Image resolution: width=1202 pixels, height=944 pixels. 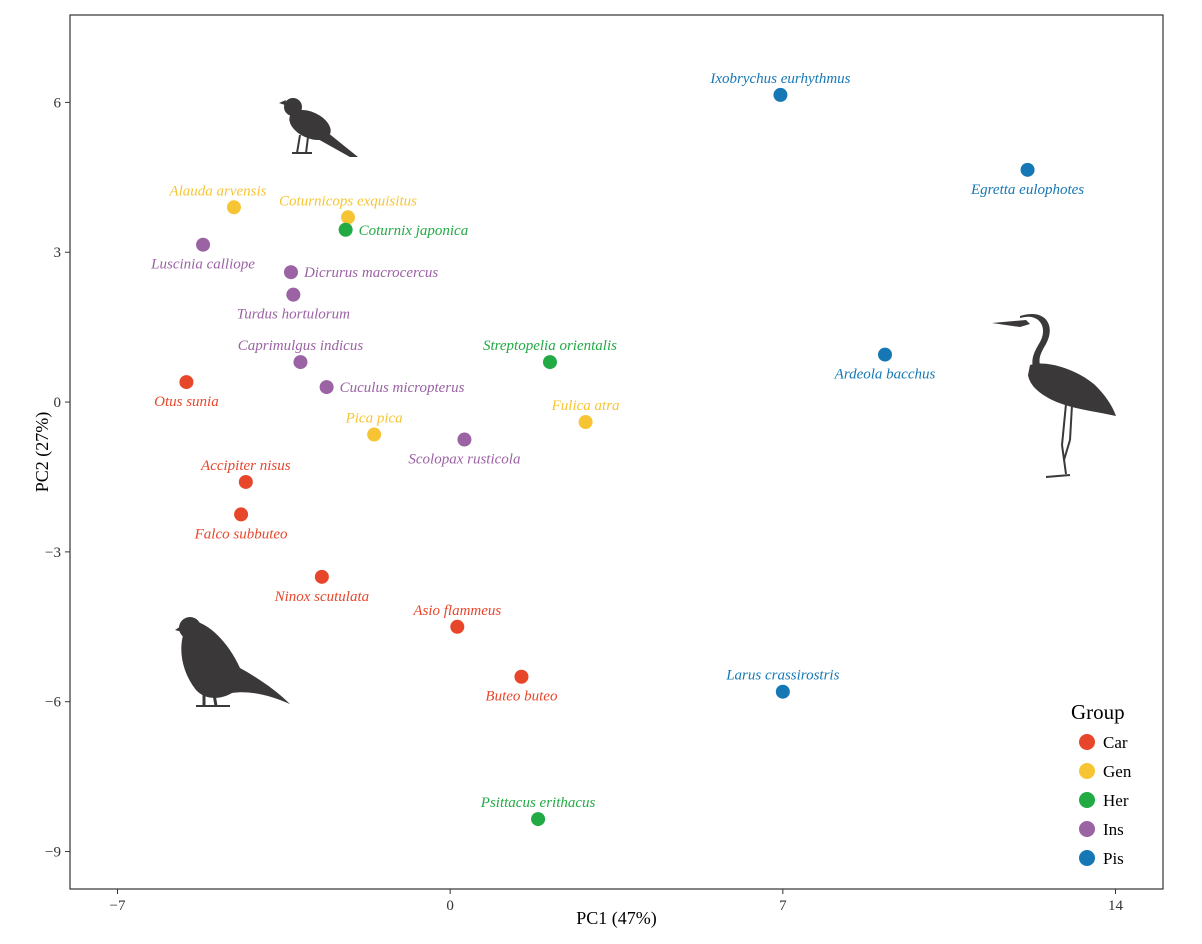 I want to click on legend-entry: Car, so click(x=1103, y=742).